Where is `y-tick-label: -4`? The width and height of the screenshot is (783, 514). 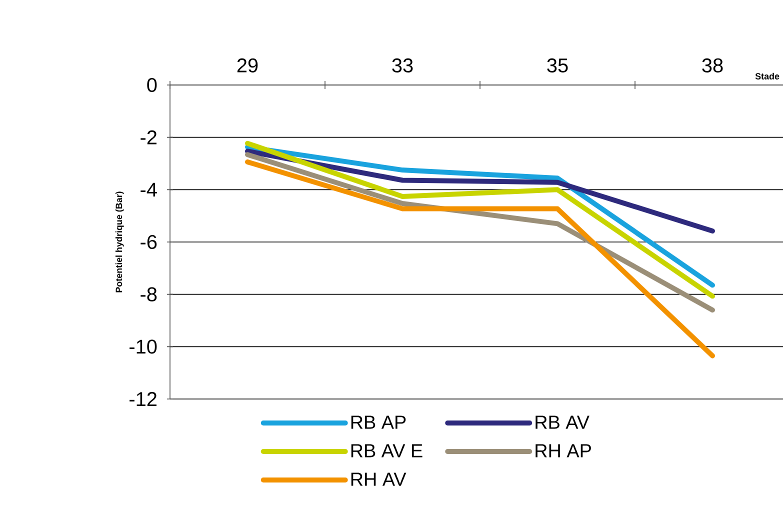
y-tick-label: -4 is located at coordinates (148, 189).